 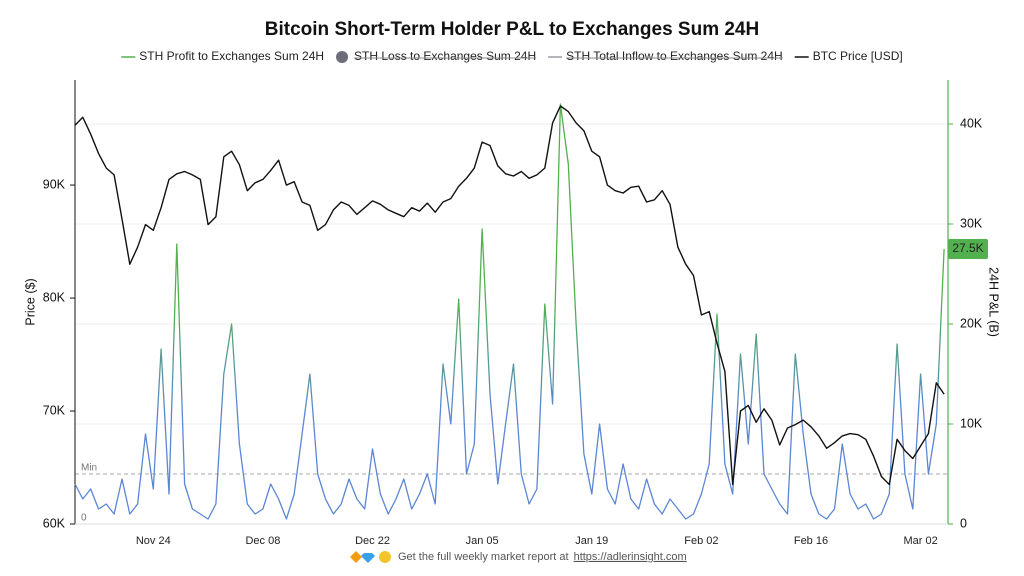 What do you see at coordinates (482, 541) in the screenshot?
I see `x-tick-label: Jan 05` at bounding box center [482, 541].